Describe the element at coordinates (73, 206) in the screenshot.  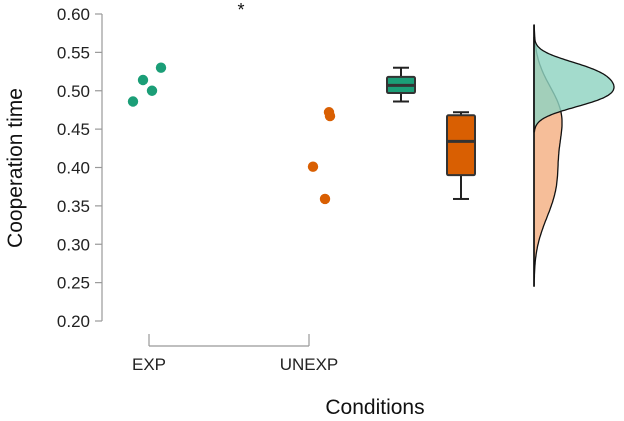
I see `y-tick-label-5: 0.35` at that location.